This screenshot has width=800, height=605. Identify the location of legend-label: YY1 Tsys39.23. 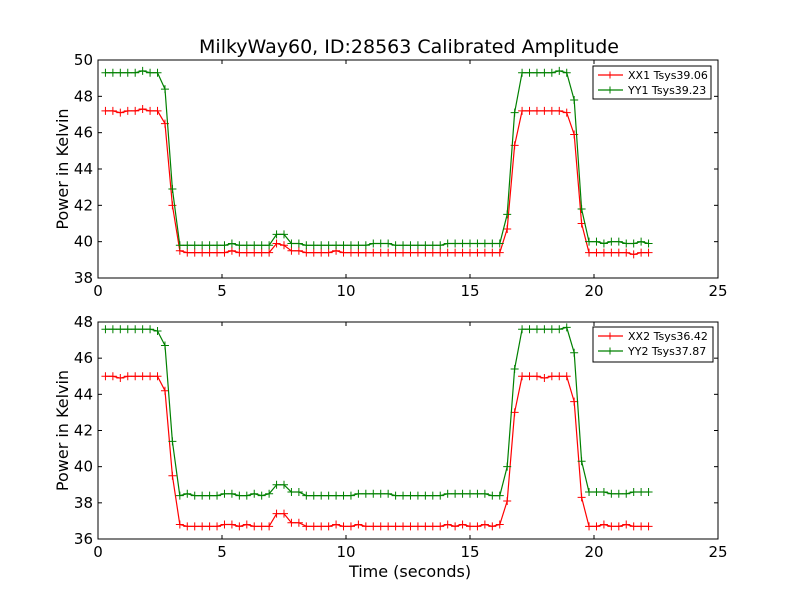
(666, 90).